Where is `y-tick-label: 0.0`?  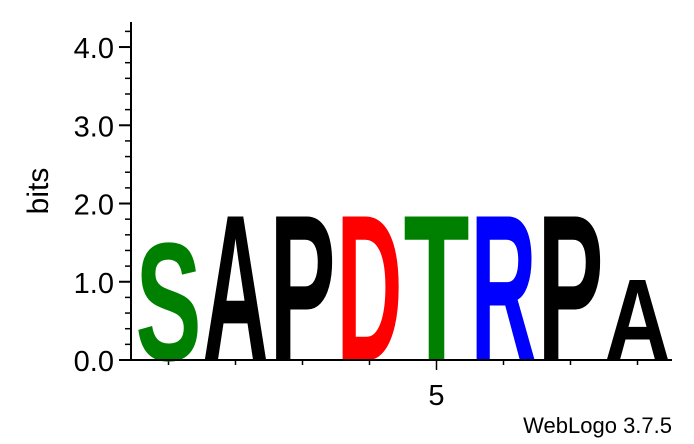 y-tick-label: 0.0 is located at coordinates (94, 362).